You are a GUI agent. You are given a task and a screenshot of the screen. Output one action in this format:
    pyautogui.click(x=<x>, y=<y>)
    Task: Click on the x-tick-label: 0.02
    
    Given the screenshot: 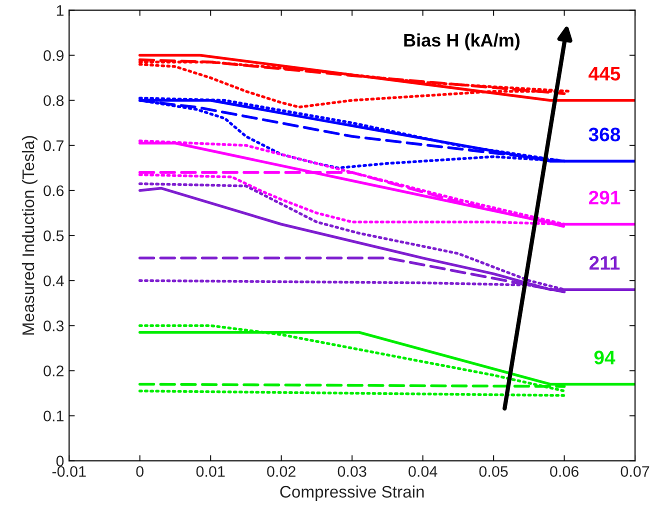 What is the action you would take?
    pyautogui.click(x=281, y=471)
    